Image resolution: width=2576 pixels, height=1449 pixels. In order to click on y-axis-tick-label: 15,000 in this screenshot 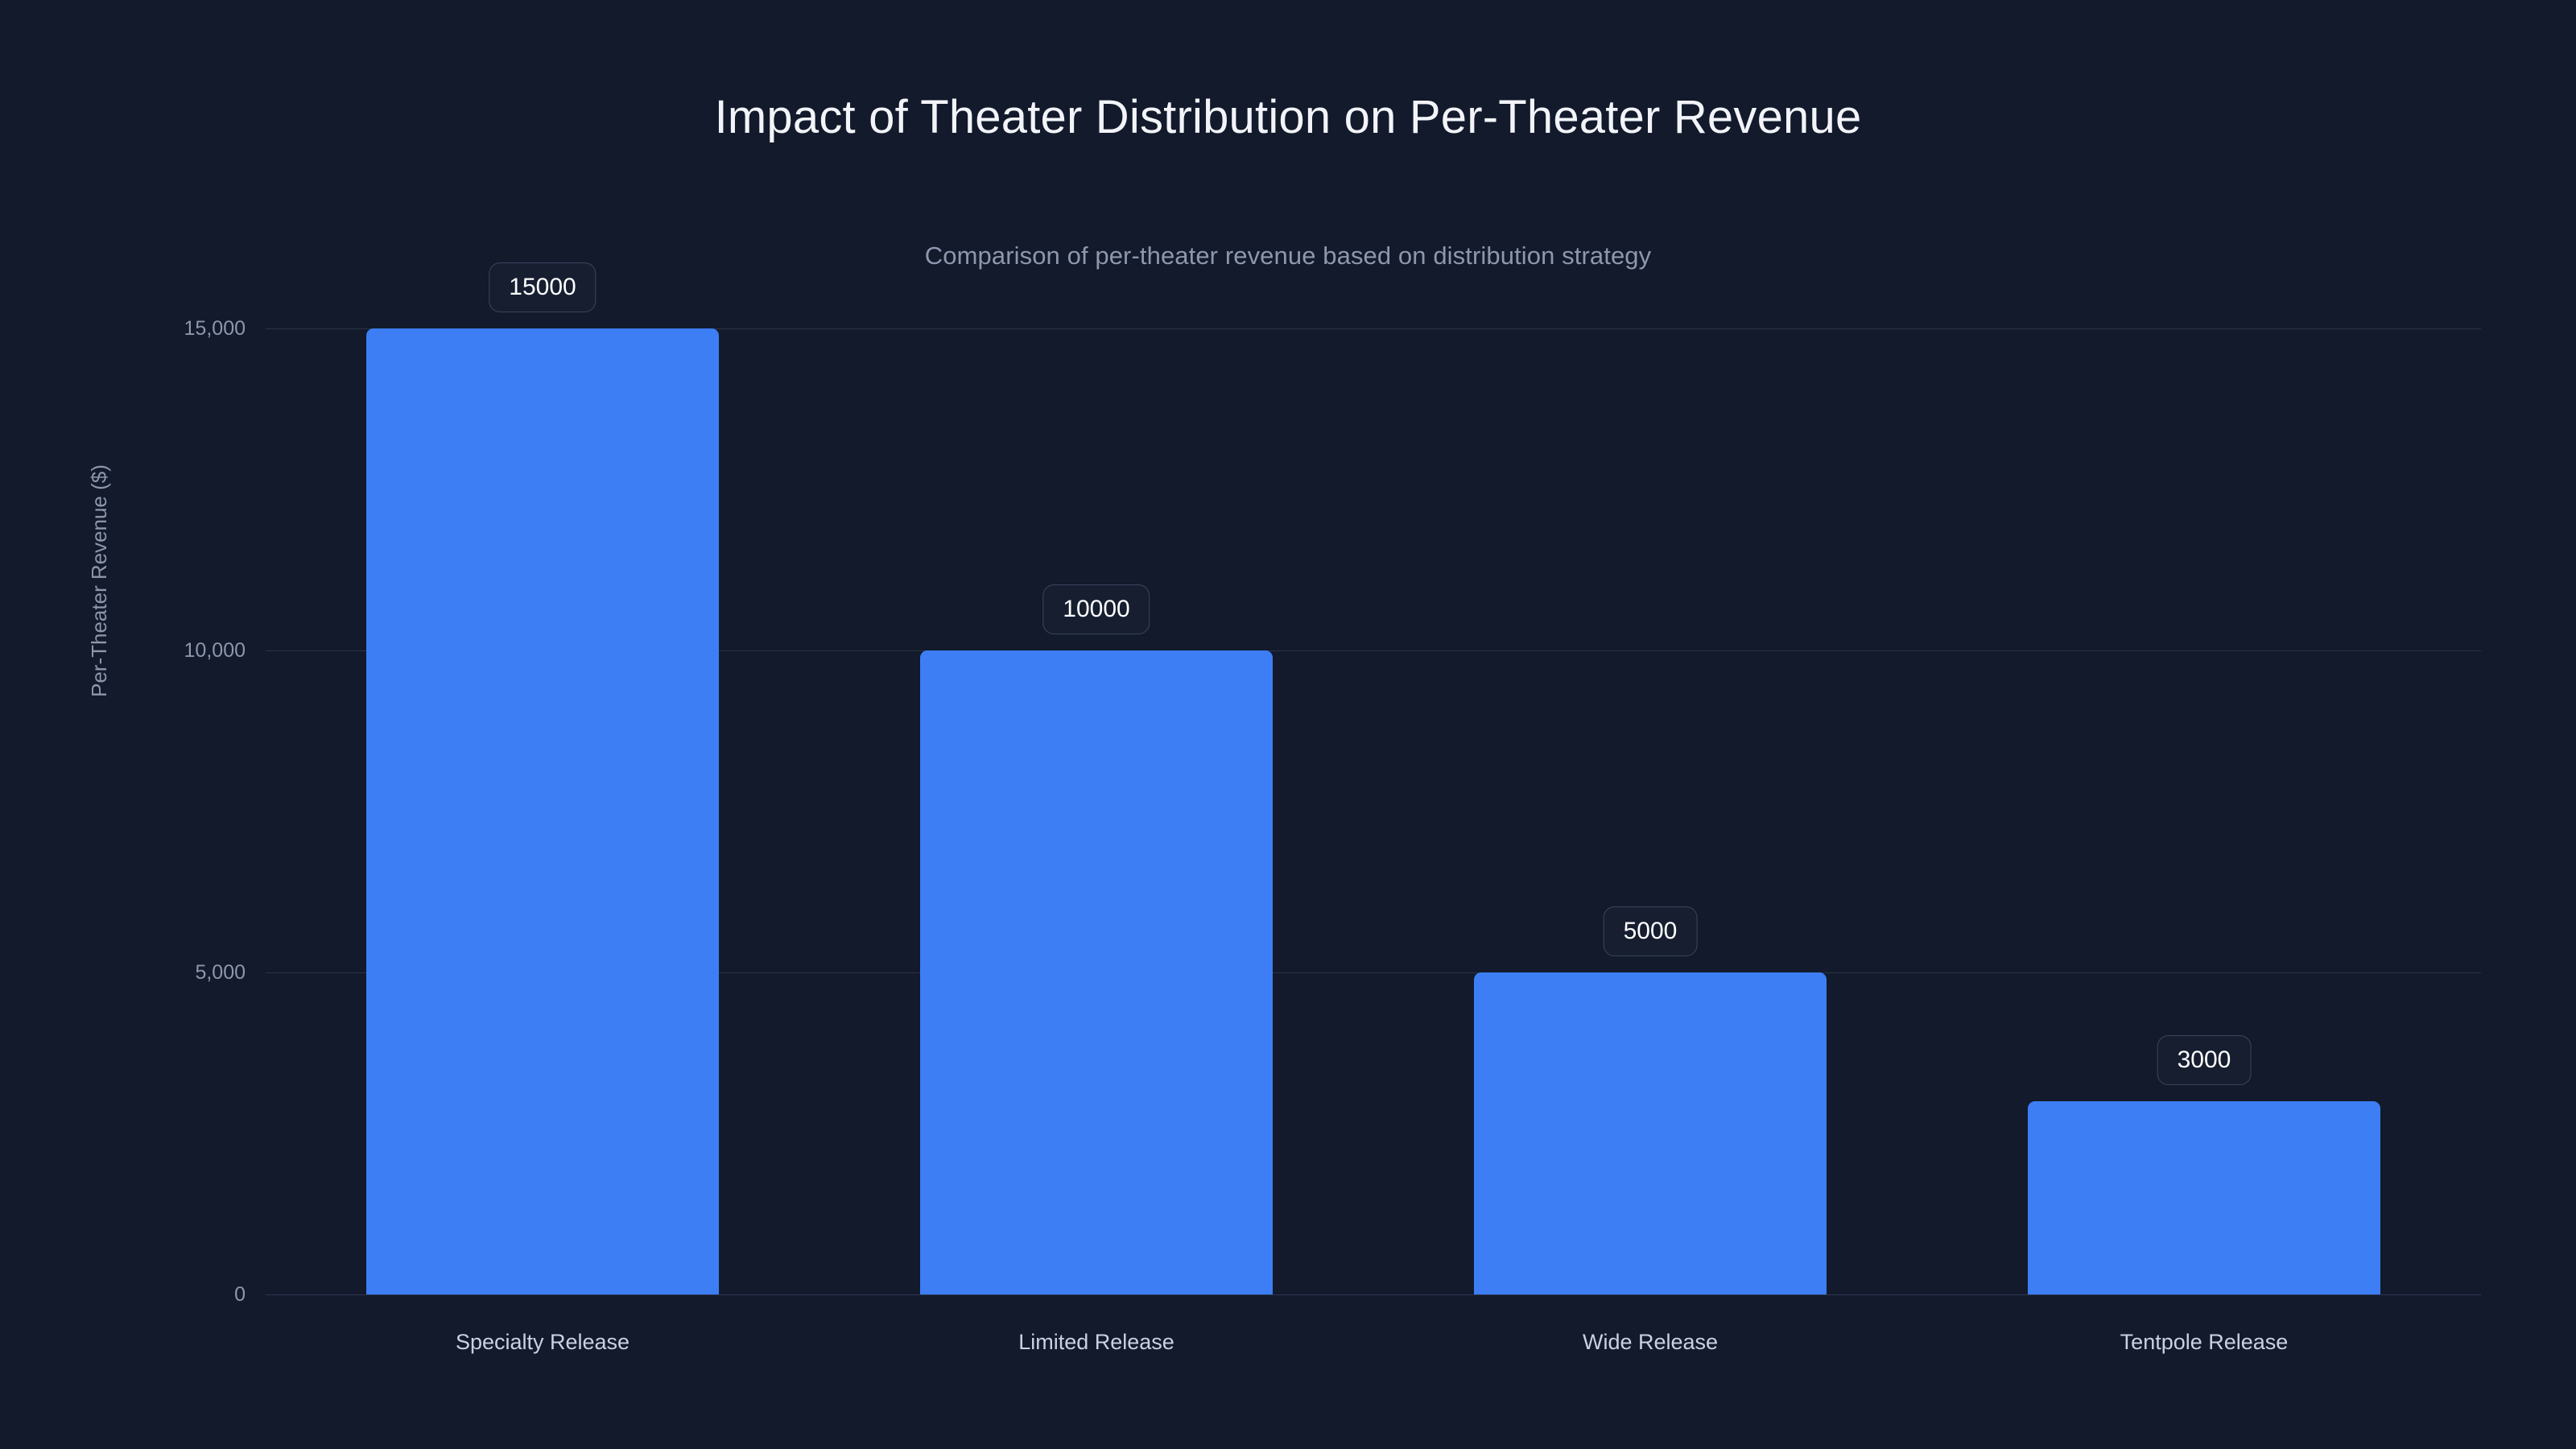, I will do `click(215, 328)`.